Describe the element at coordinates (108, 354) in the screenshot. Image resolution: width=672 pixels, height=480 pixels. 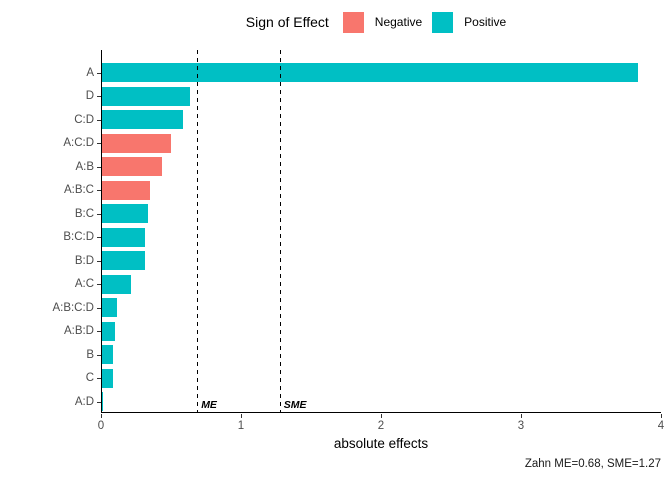
I see `bar-B` at that location.